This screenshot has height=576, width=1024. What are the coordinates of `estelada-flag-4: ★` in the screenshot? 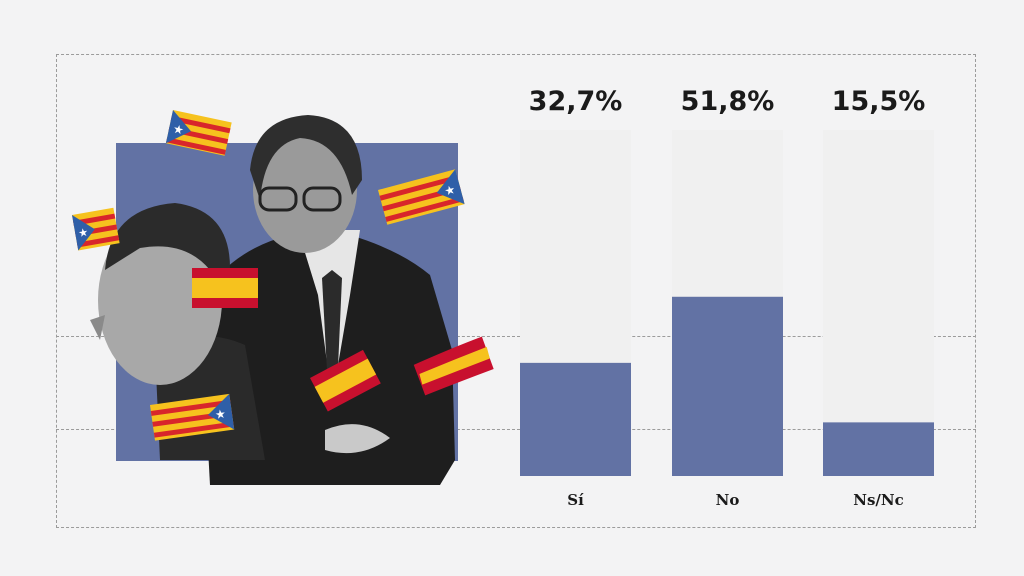 It's located at (192, 417).